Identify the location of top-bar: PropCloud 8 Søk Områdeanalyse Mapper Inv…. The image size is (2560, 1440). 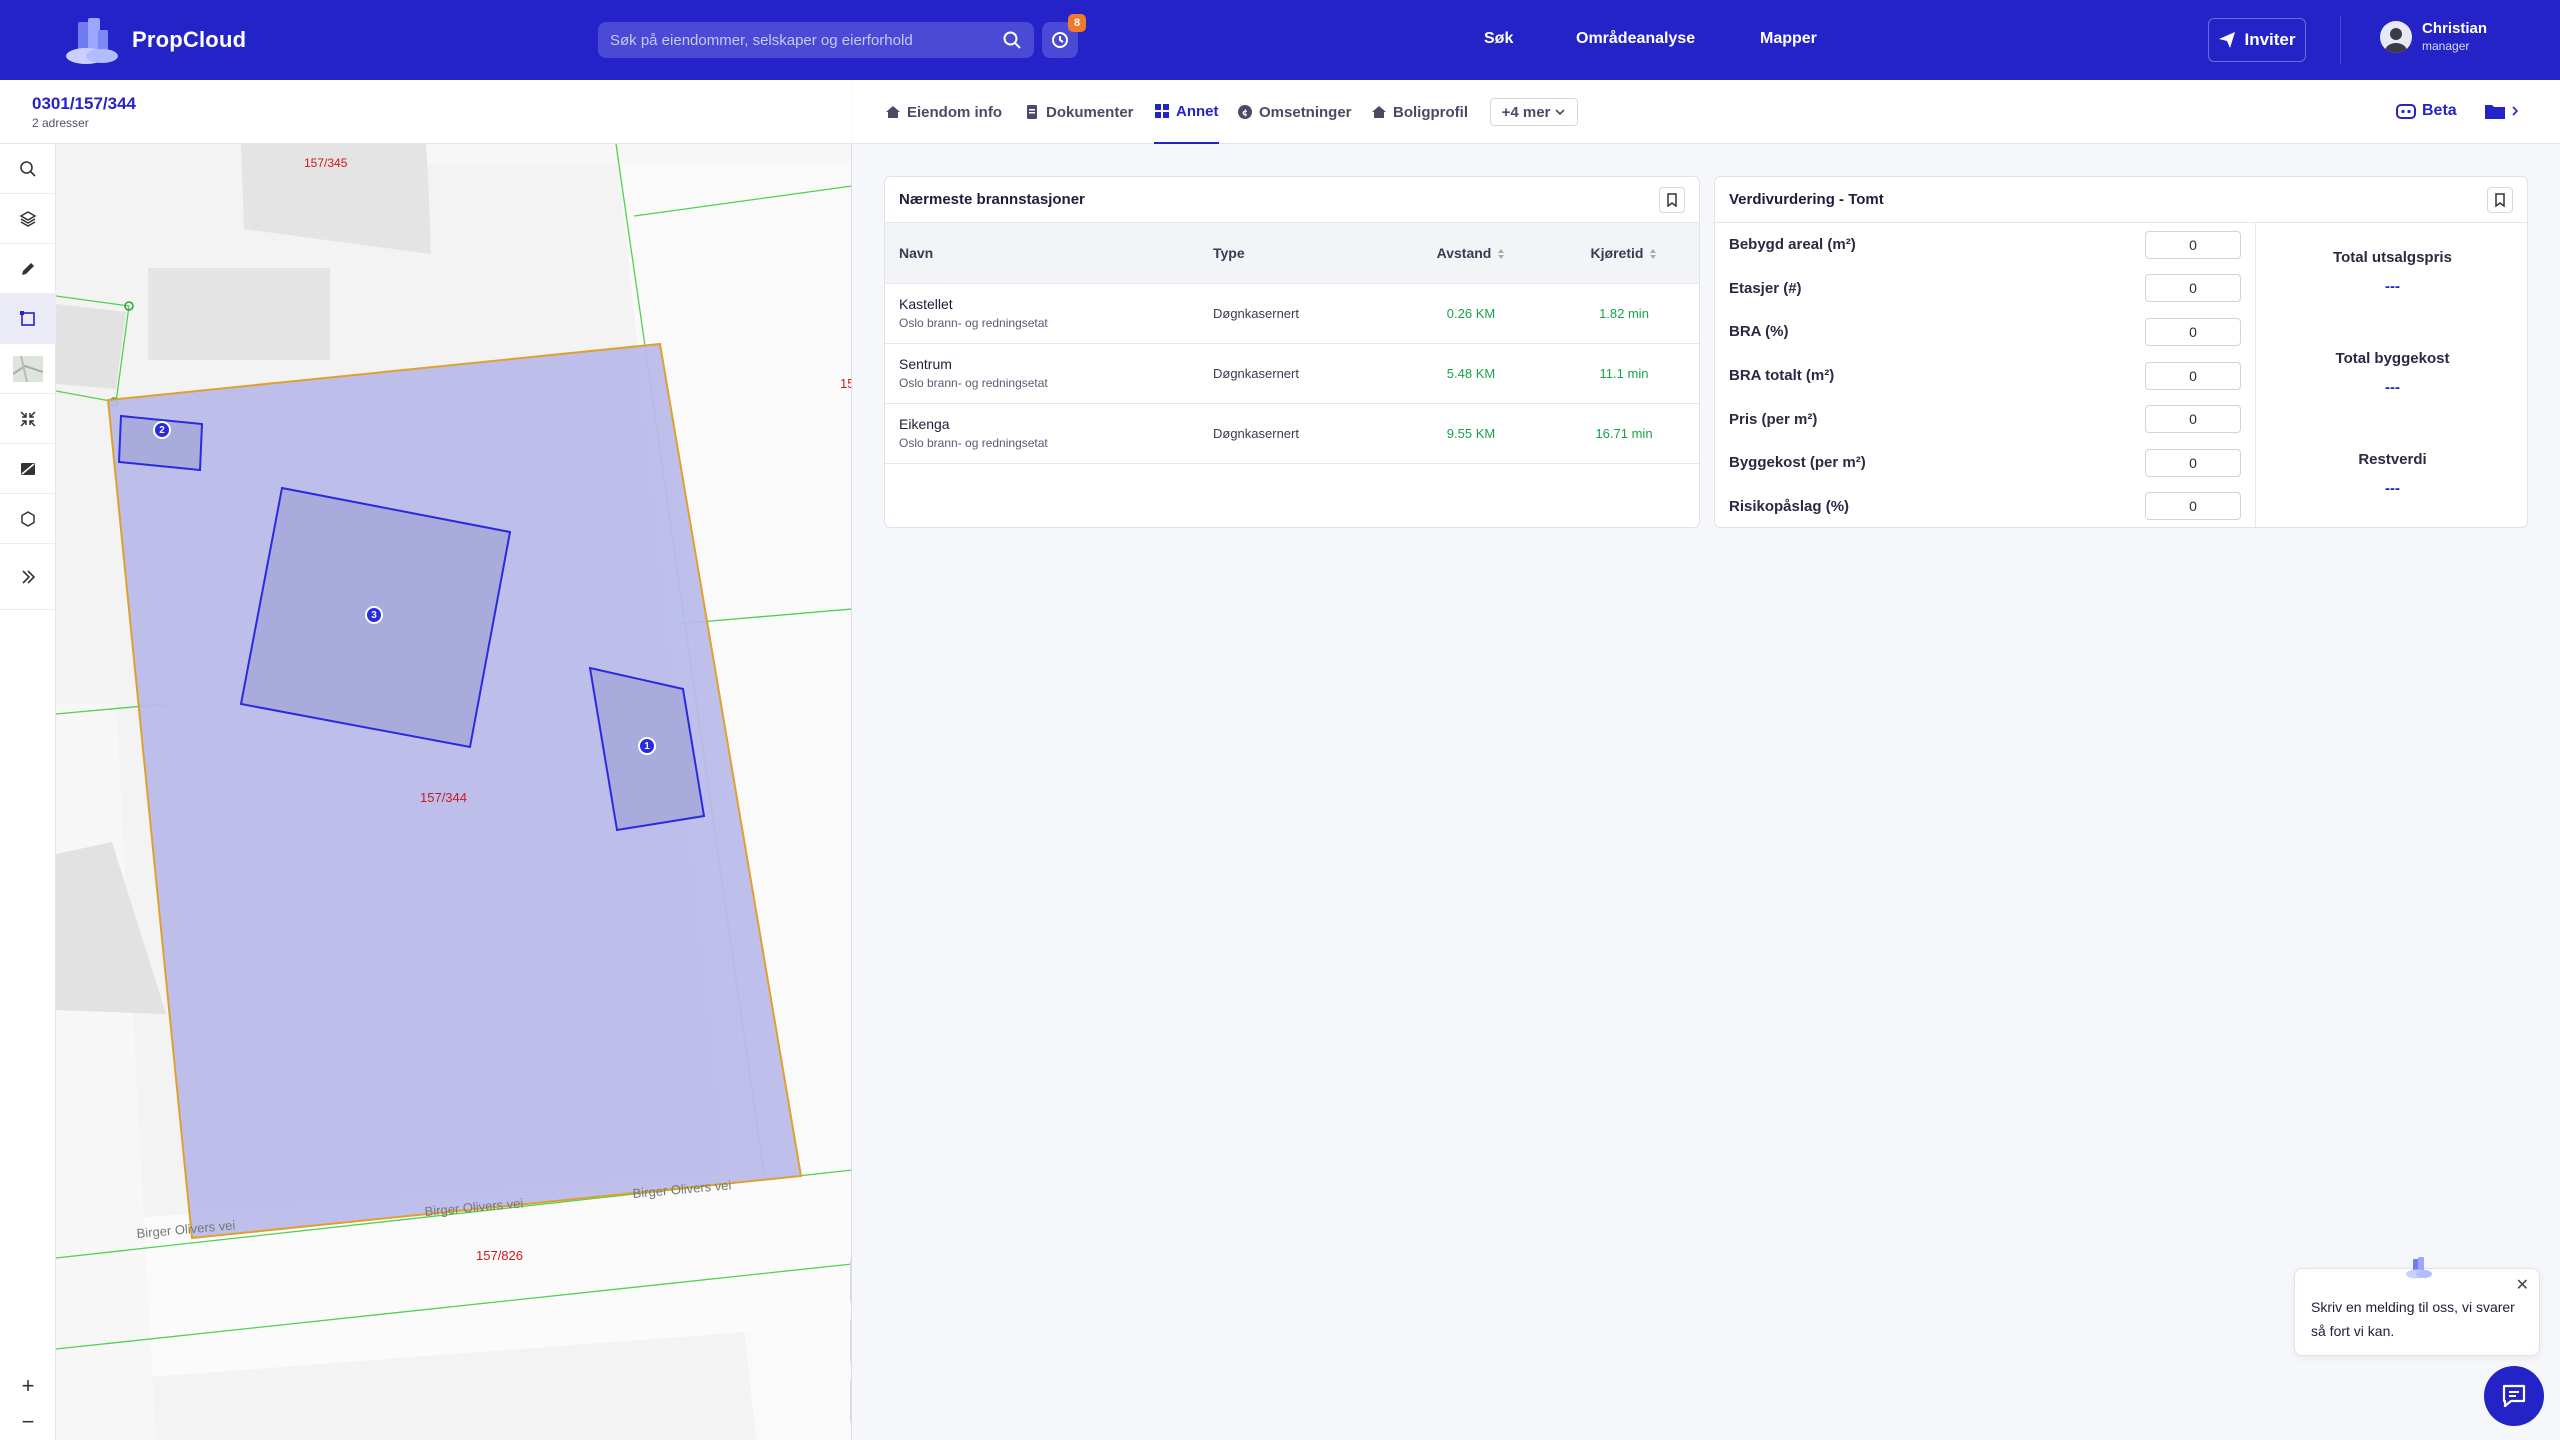
(1280, 40).